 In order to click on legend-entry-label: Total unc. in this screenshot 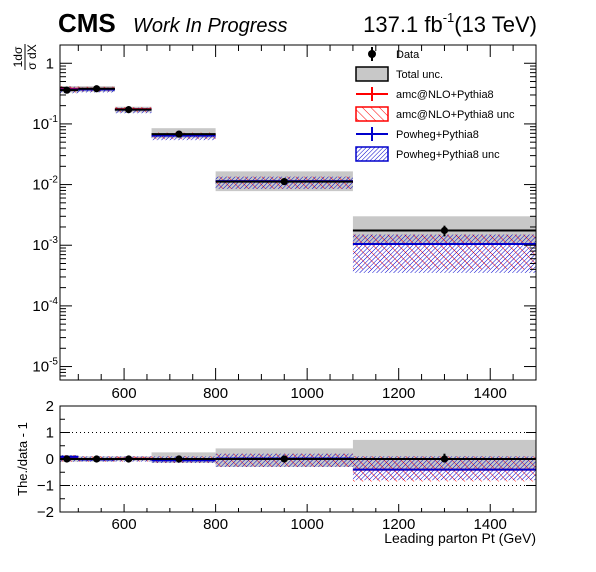, I will do `click(419, 75)`.